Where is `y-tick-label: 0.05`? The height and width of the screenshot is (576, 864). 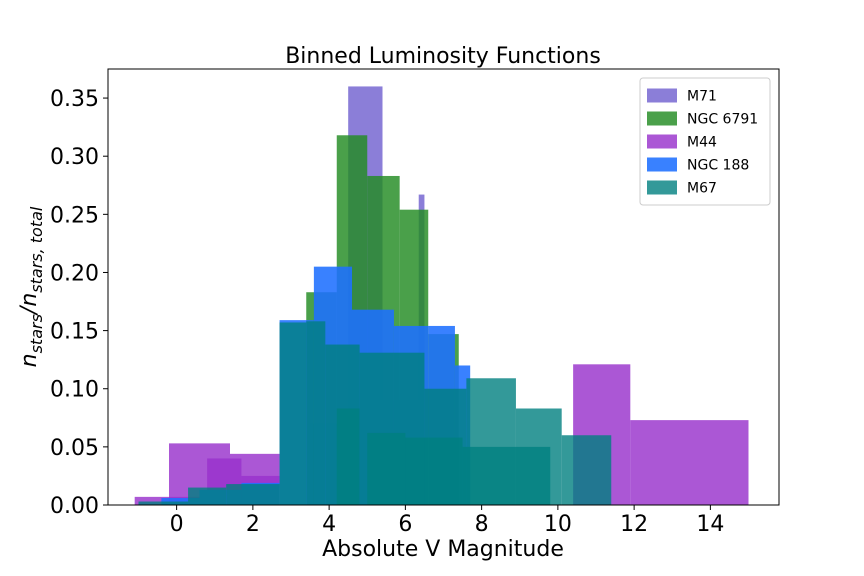
y-tick-label: 0.05 is located at coordinates (74, 448).